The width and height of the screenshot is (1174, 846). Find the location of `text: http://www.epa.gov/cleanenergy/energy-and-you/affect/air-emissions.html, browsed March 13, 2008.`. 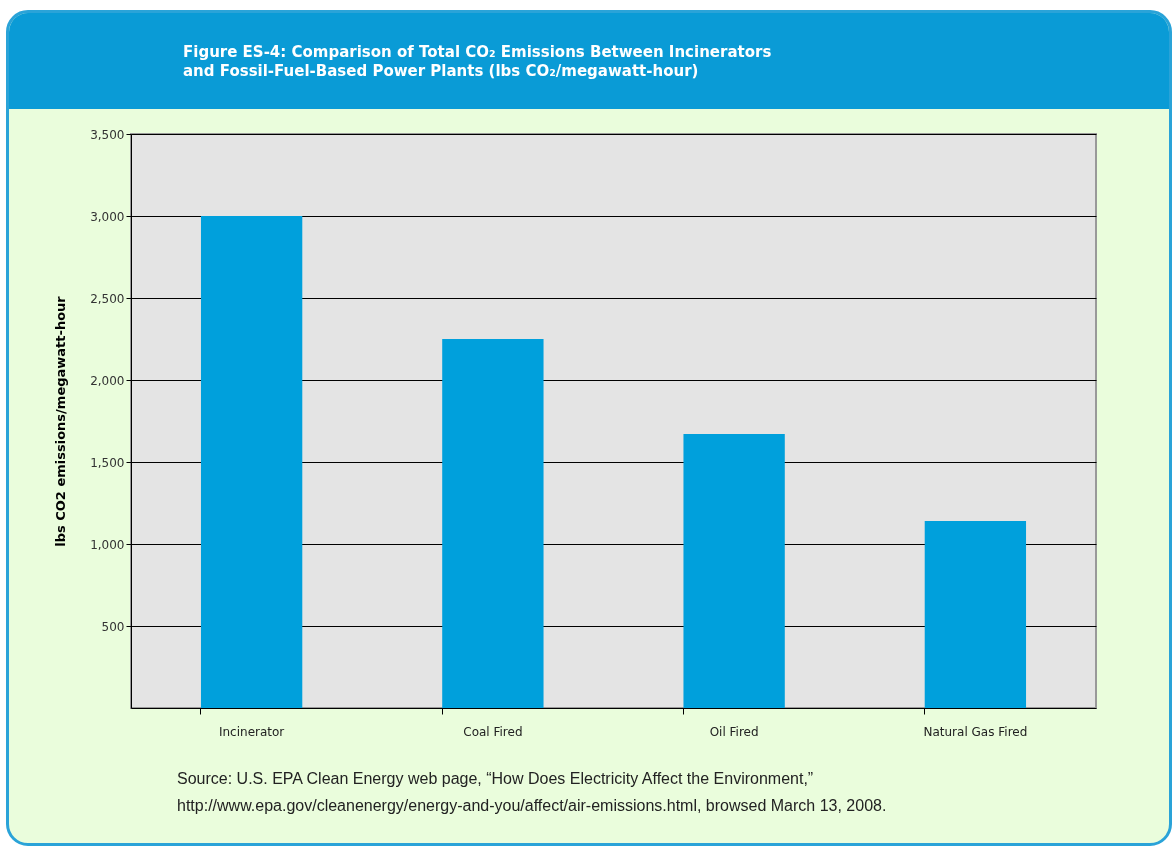

text: http://www.epa.gov/cleanenergy/energy-and-you/affect/air-emissions.html, browsed March 13, 2008. is located at coordinates (532, 806).